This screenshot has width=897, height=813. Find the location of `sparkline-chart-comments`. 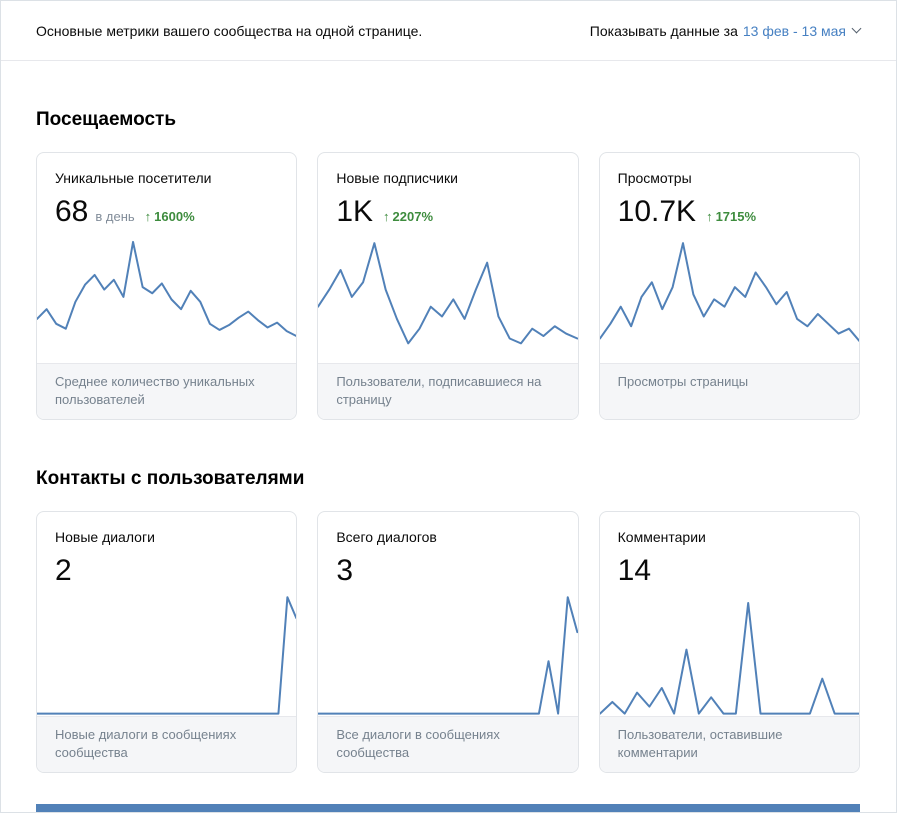

sparkline-chart-comments is located at coordinates (729, 656).